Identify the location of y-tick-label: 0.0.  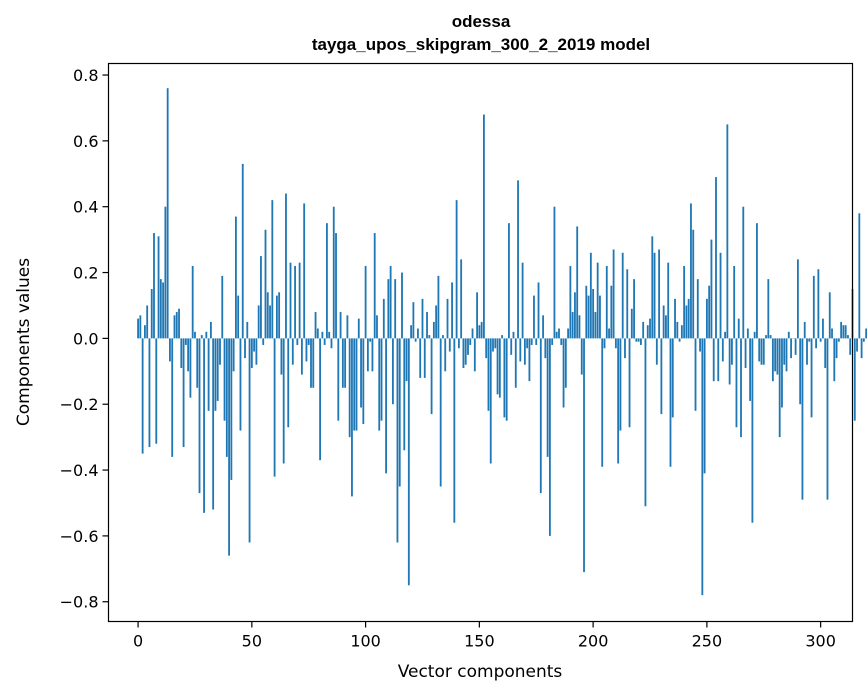
(85, 338).